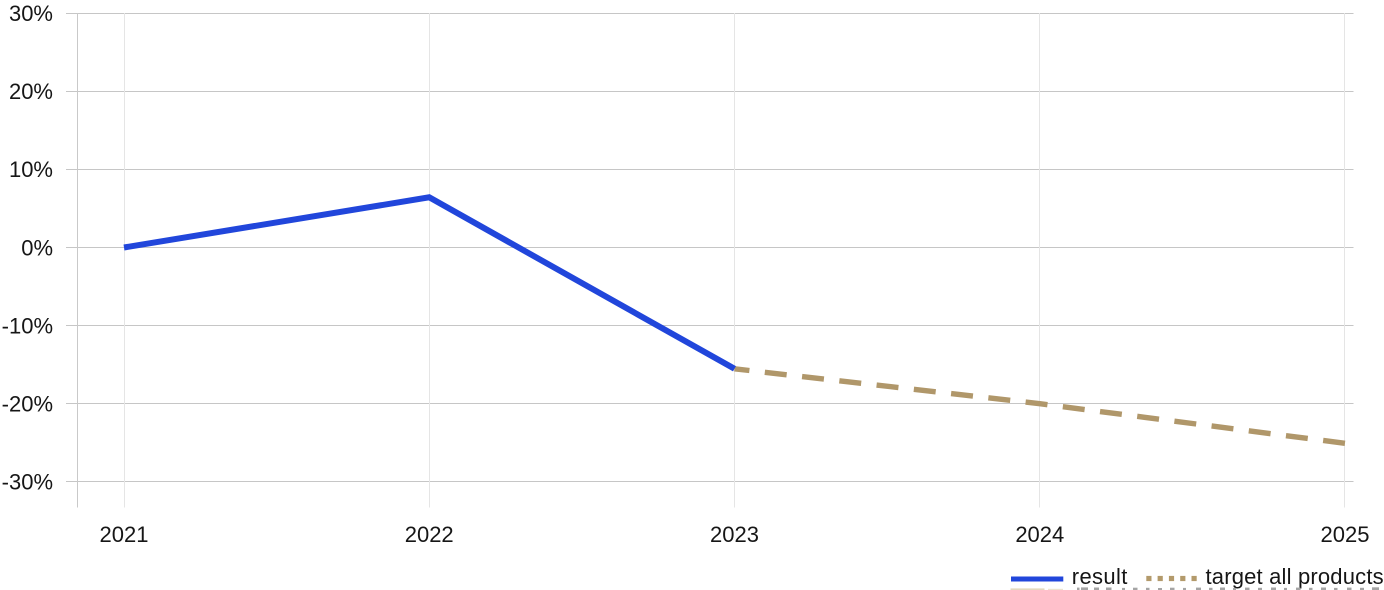 The height and width of the screenshot is (590, 1384). Describe the element at coordinates (27, 326) in the screenshot. I see `svg-text: -10%` at that location.